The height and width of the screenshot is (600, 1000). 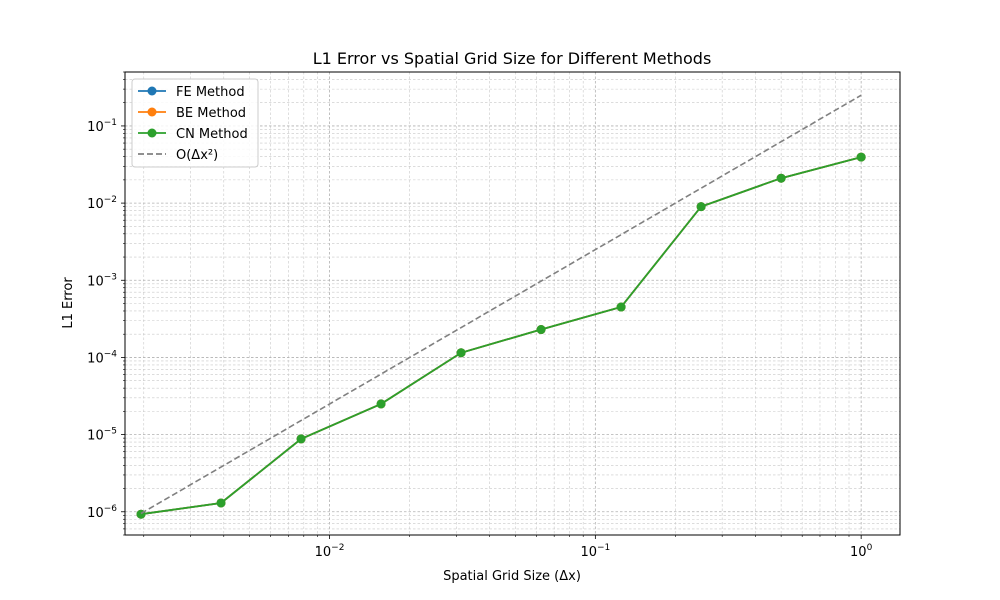 What do you see at coordinates (211, 113) in the screenshot?
I see `legend-label: BE Method` at bounding box center [211, 113].